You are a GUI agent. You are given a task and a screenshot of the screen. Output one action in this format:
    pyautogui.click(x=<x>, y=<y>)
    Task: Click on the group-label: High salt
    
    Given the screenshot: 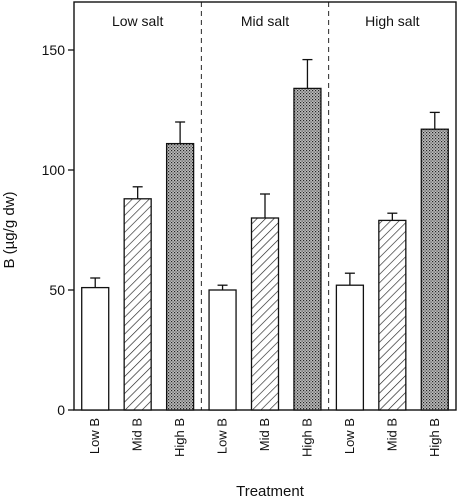 What is the action you would take?
    pyautogui.click(x=392, y=21)
    